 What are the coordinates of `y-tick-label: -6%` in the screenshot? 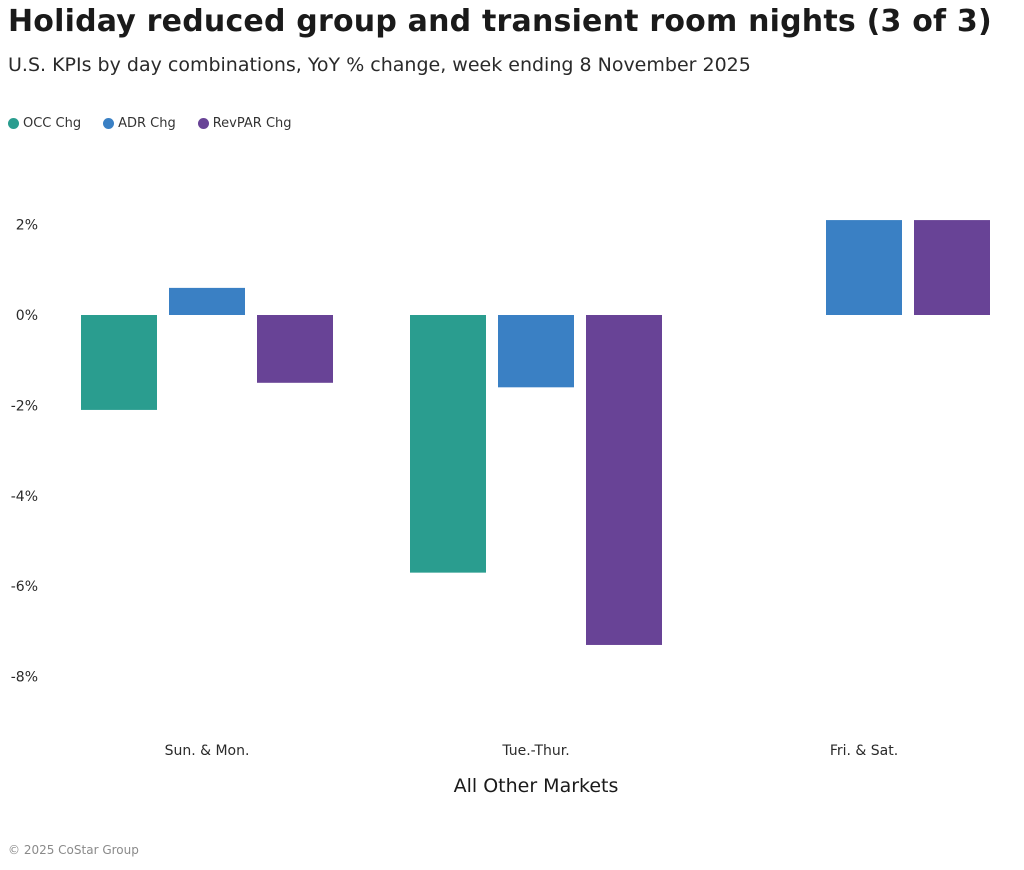 It's located at (24, 587).